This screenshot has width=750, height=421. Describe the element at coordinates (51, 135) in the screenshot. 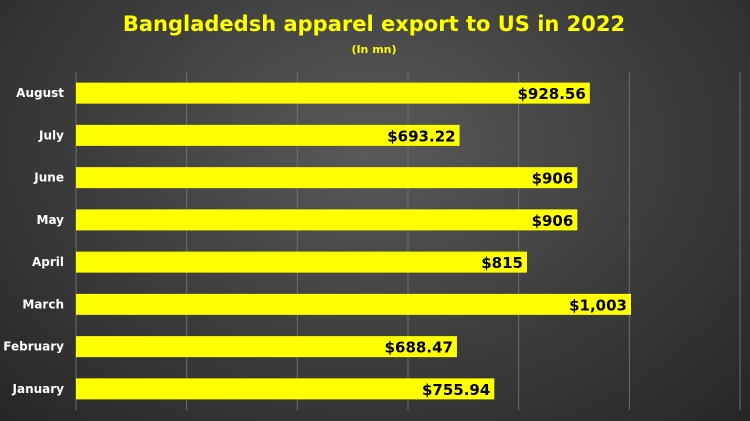

I see `category-label: July` at that location.